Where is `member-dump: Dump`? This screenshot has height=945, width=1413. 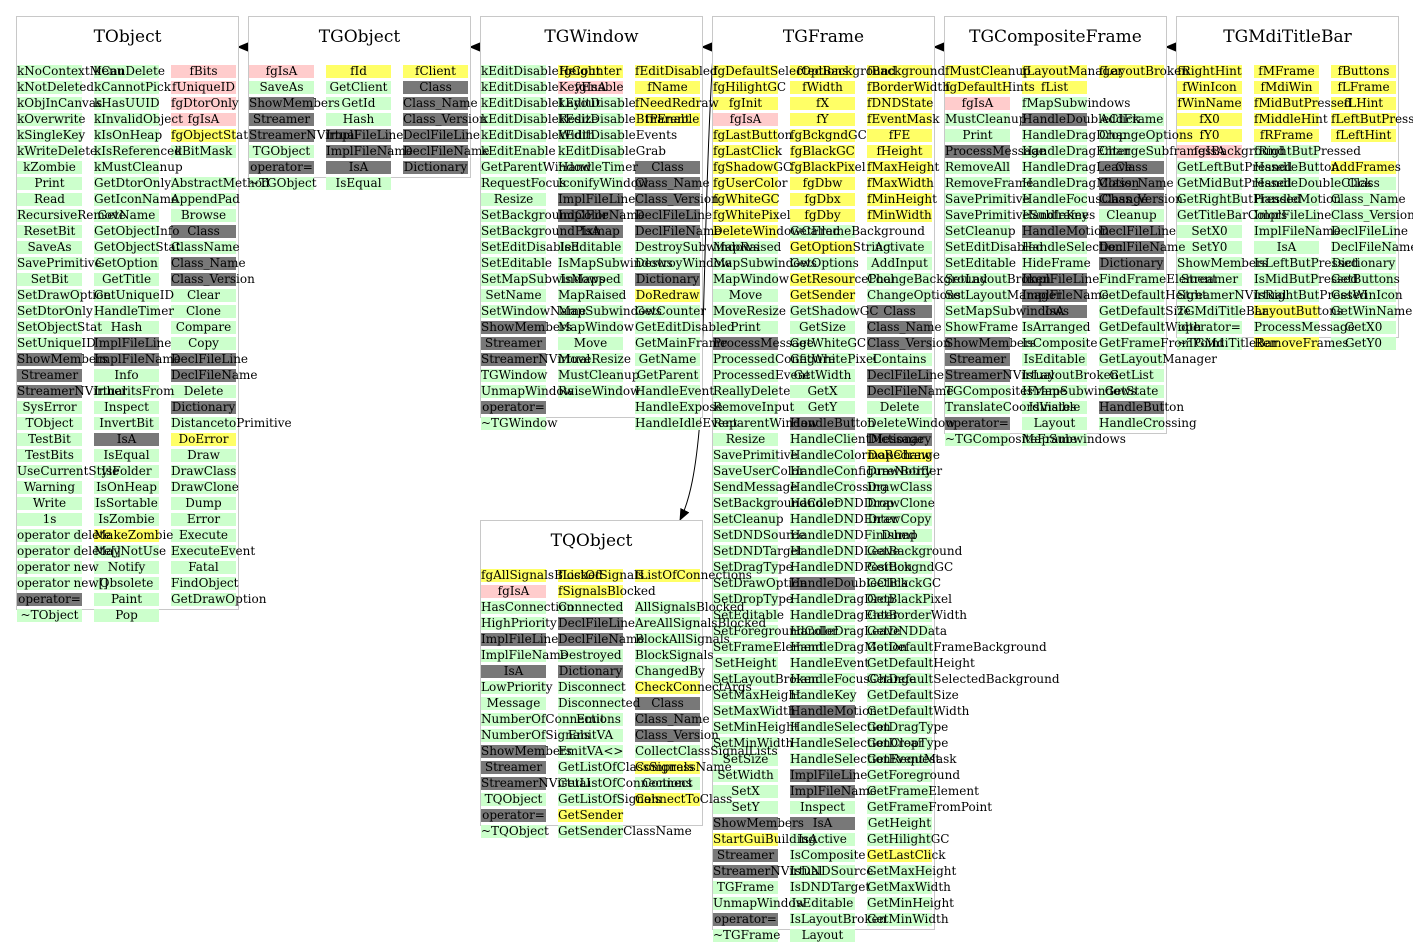 member-dump: Dump is located at coordinates (203, 503).